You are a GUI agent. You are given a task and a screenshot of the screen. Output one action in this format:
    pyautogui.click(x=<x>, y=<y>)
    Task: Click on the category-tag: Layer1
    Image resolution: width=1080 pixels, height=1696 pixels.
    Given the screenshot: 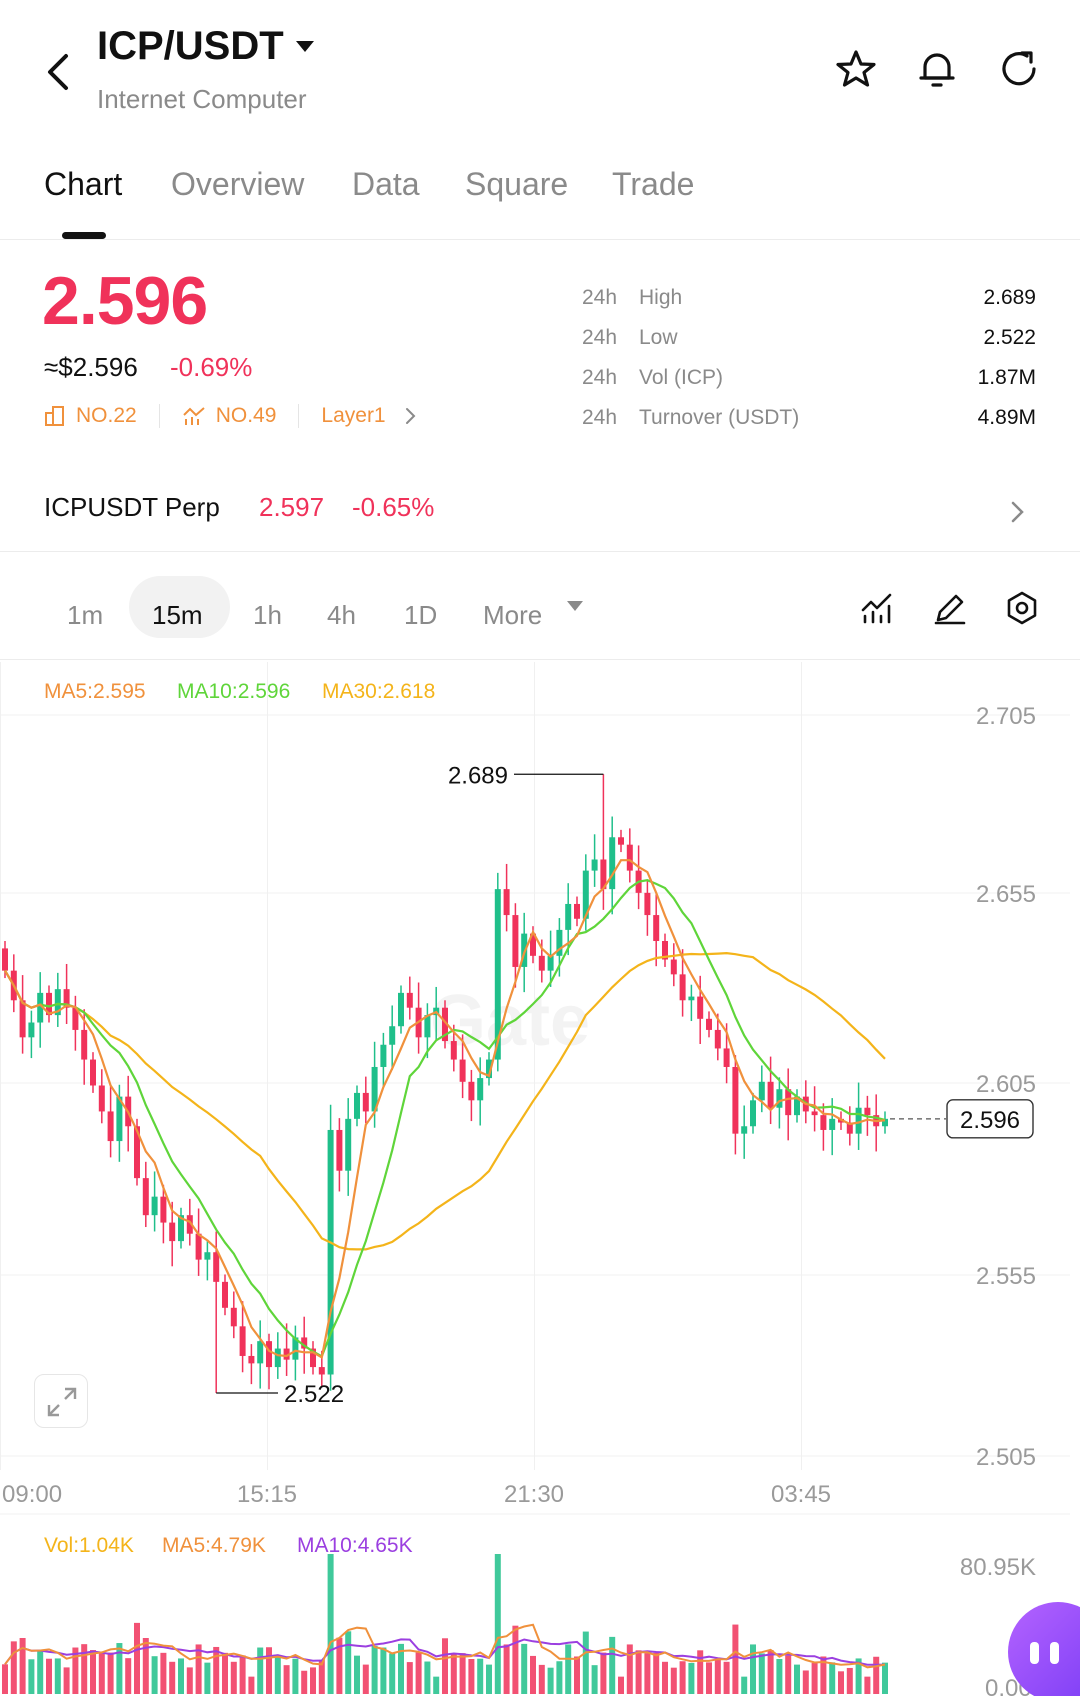 What is the action you would take?
    pyautogui.click(x=369, y=416)
    